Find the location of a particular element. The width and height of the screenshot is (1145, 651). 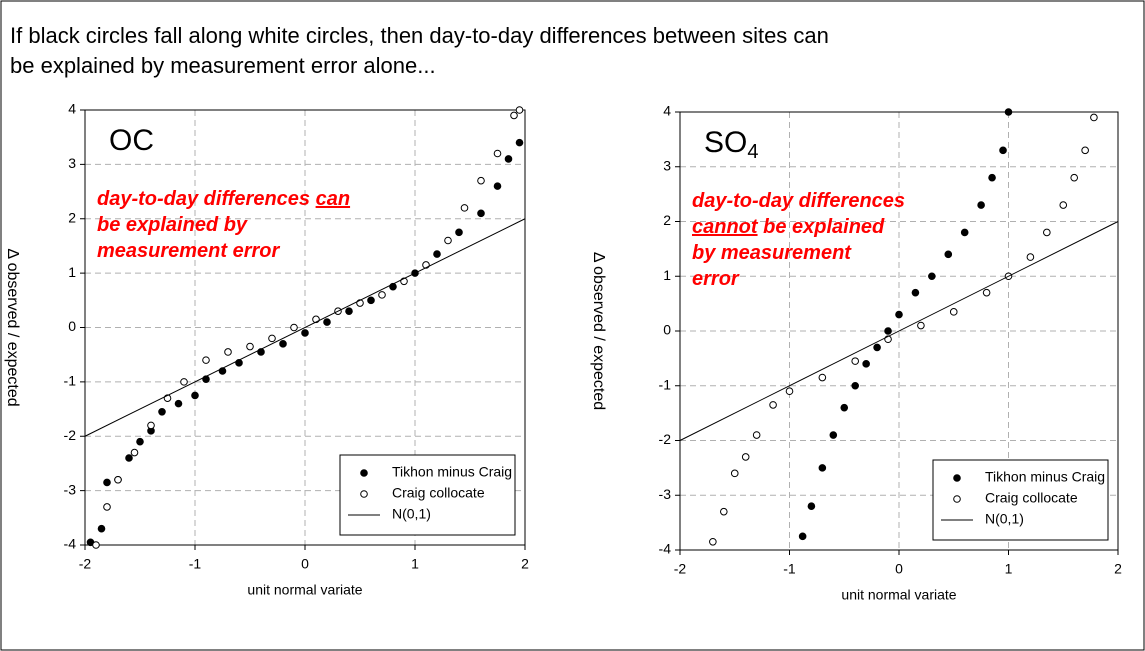

annotation-segment: day-to-day differences is located at coordinates (798, 201).